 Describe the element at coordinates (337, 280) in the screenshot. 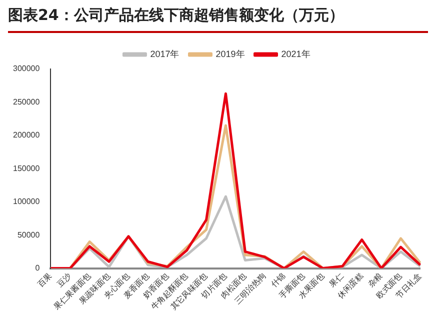

I see `x-tick-label: 果仁` at that location.